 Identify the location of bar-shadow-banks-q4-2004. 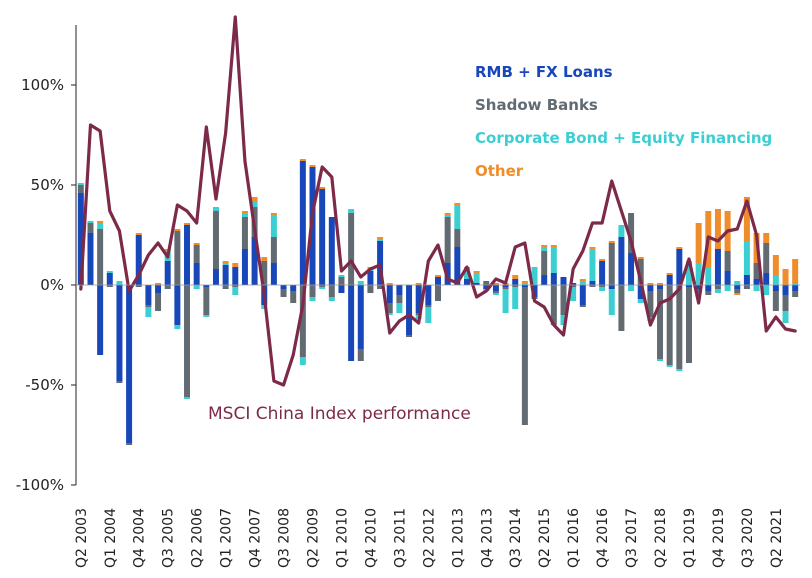
(138, 286).